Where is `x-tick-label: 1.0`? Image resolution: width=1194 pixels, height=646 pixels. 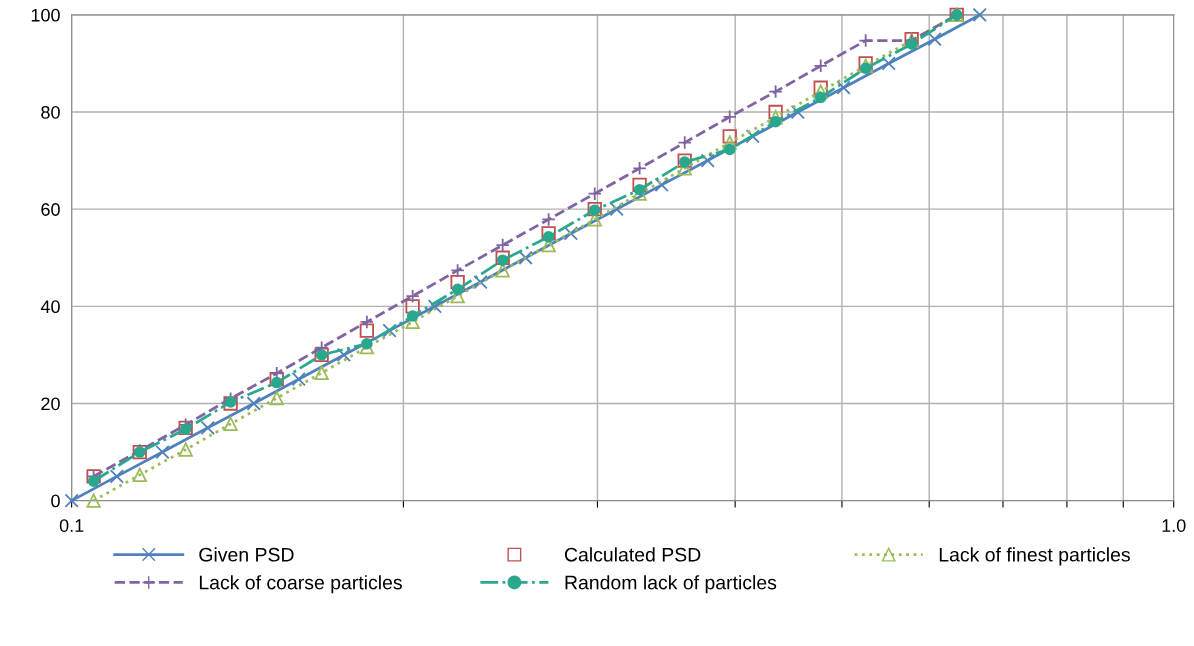 x-tick-label: 1.0 is located at coordinates (1174, 525).